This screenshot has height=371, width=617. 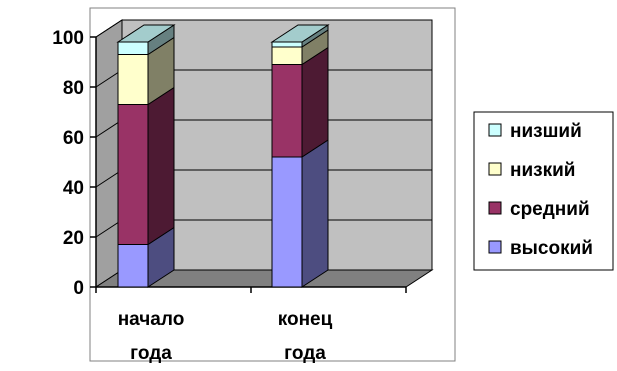 What do you see at coordinates (78, 288) in the screenshot?
I see `y-tick-label-0: 0` at bounding box center [78, 288].